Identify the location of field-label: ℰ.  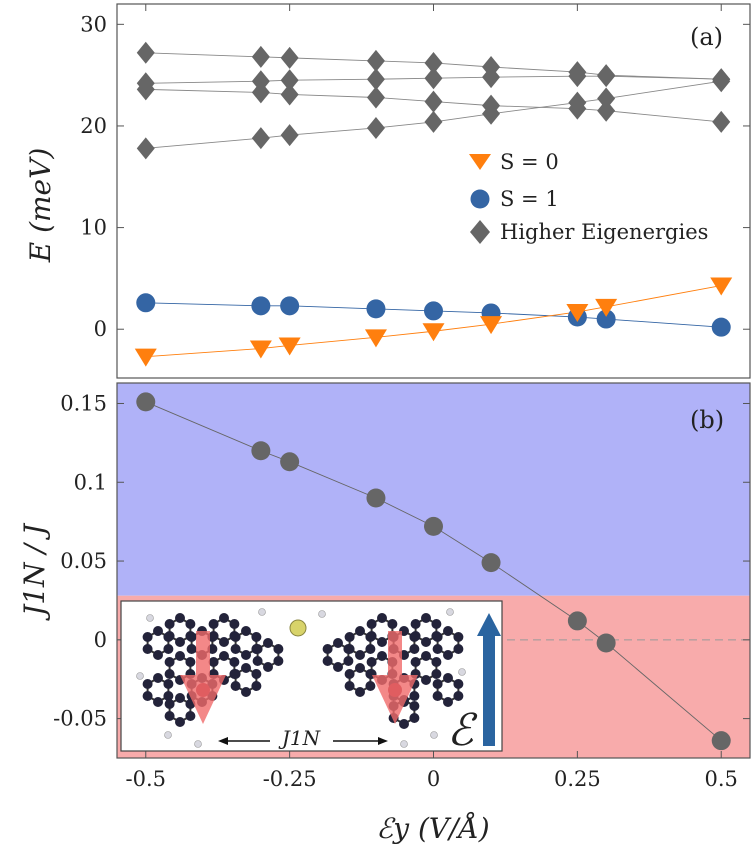
(462, 730).